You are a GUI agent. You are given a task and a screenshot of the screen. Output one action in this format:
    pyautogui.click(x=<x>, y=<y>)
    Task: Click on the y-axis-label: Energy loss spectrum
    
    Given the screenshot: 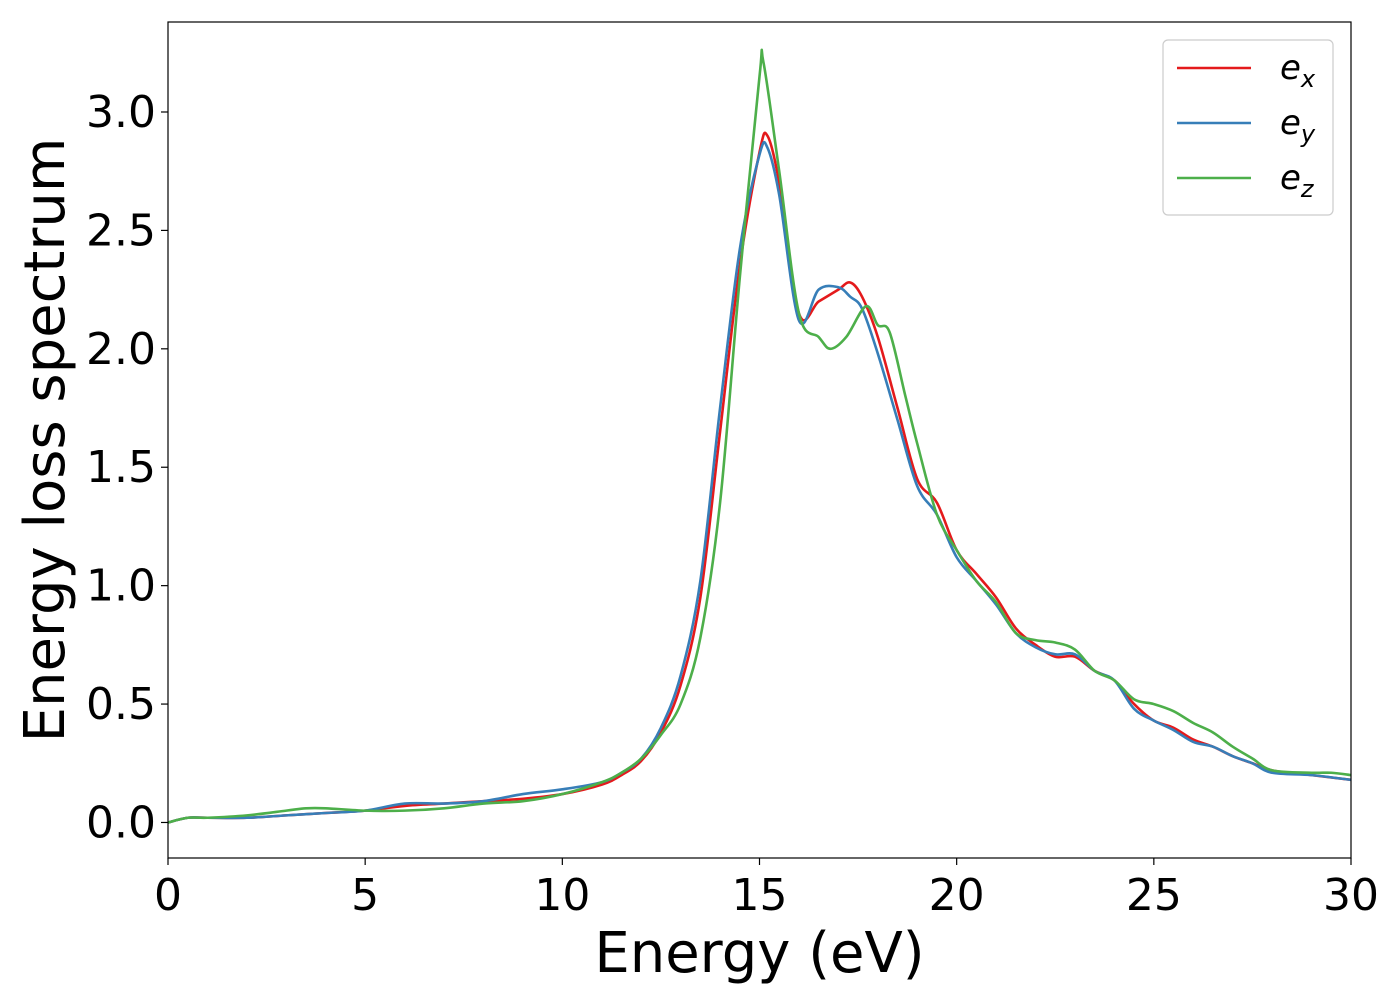 What is the action you would take?
    pyautogui.click(x=45, y=440)
    